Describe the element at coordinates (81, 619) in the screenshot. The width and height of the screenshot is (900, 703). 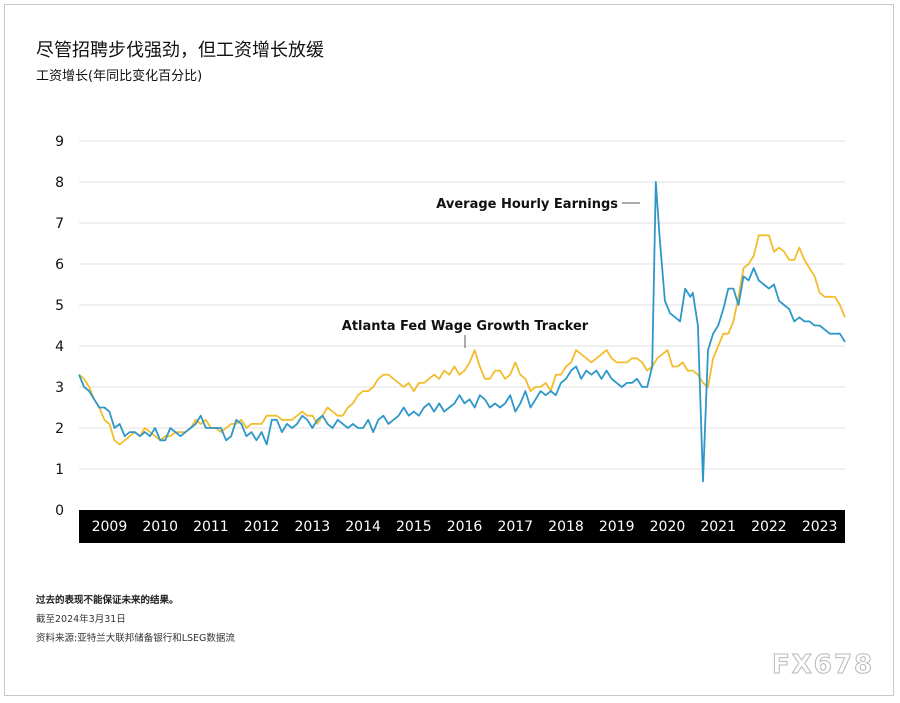
I see `as-of-note: 截至2024年3月31日` at that location.